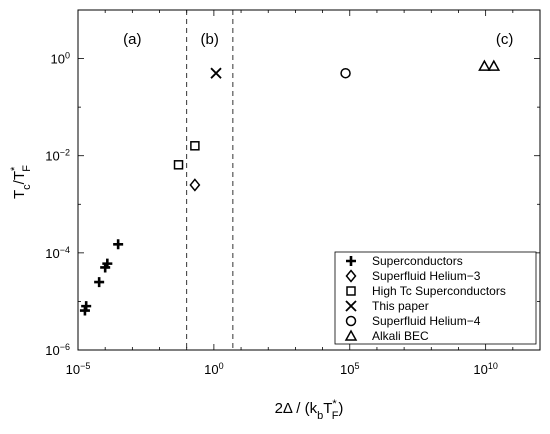 The image size is (550, 434). What do you see at coordinates (426, 321) in the screenshot?
I see `legend-entry-label: Superfluid Helium−4` at bounding box center [426, 321].